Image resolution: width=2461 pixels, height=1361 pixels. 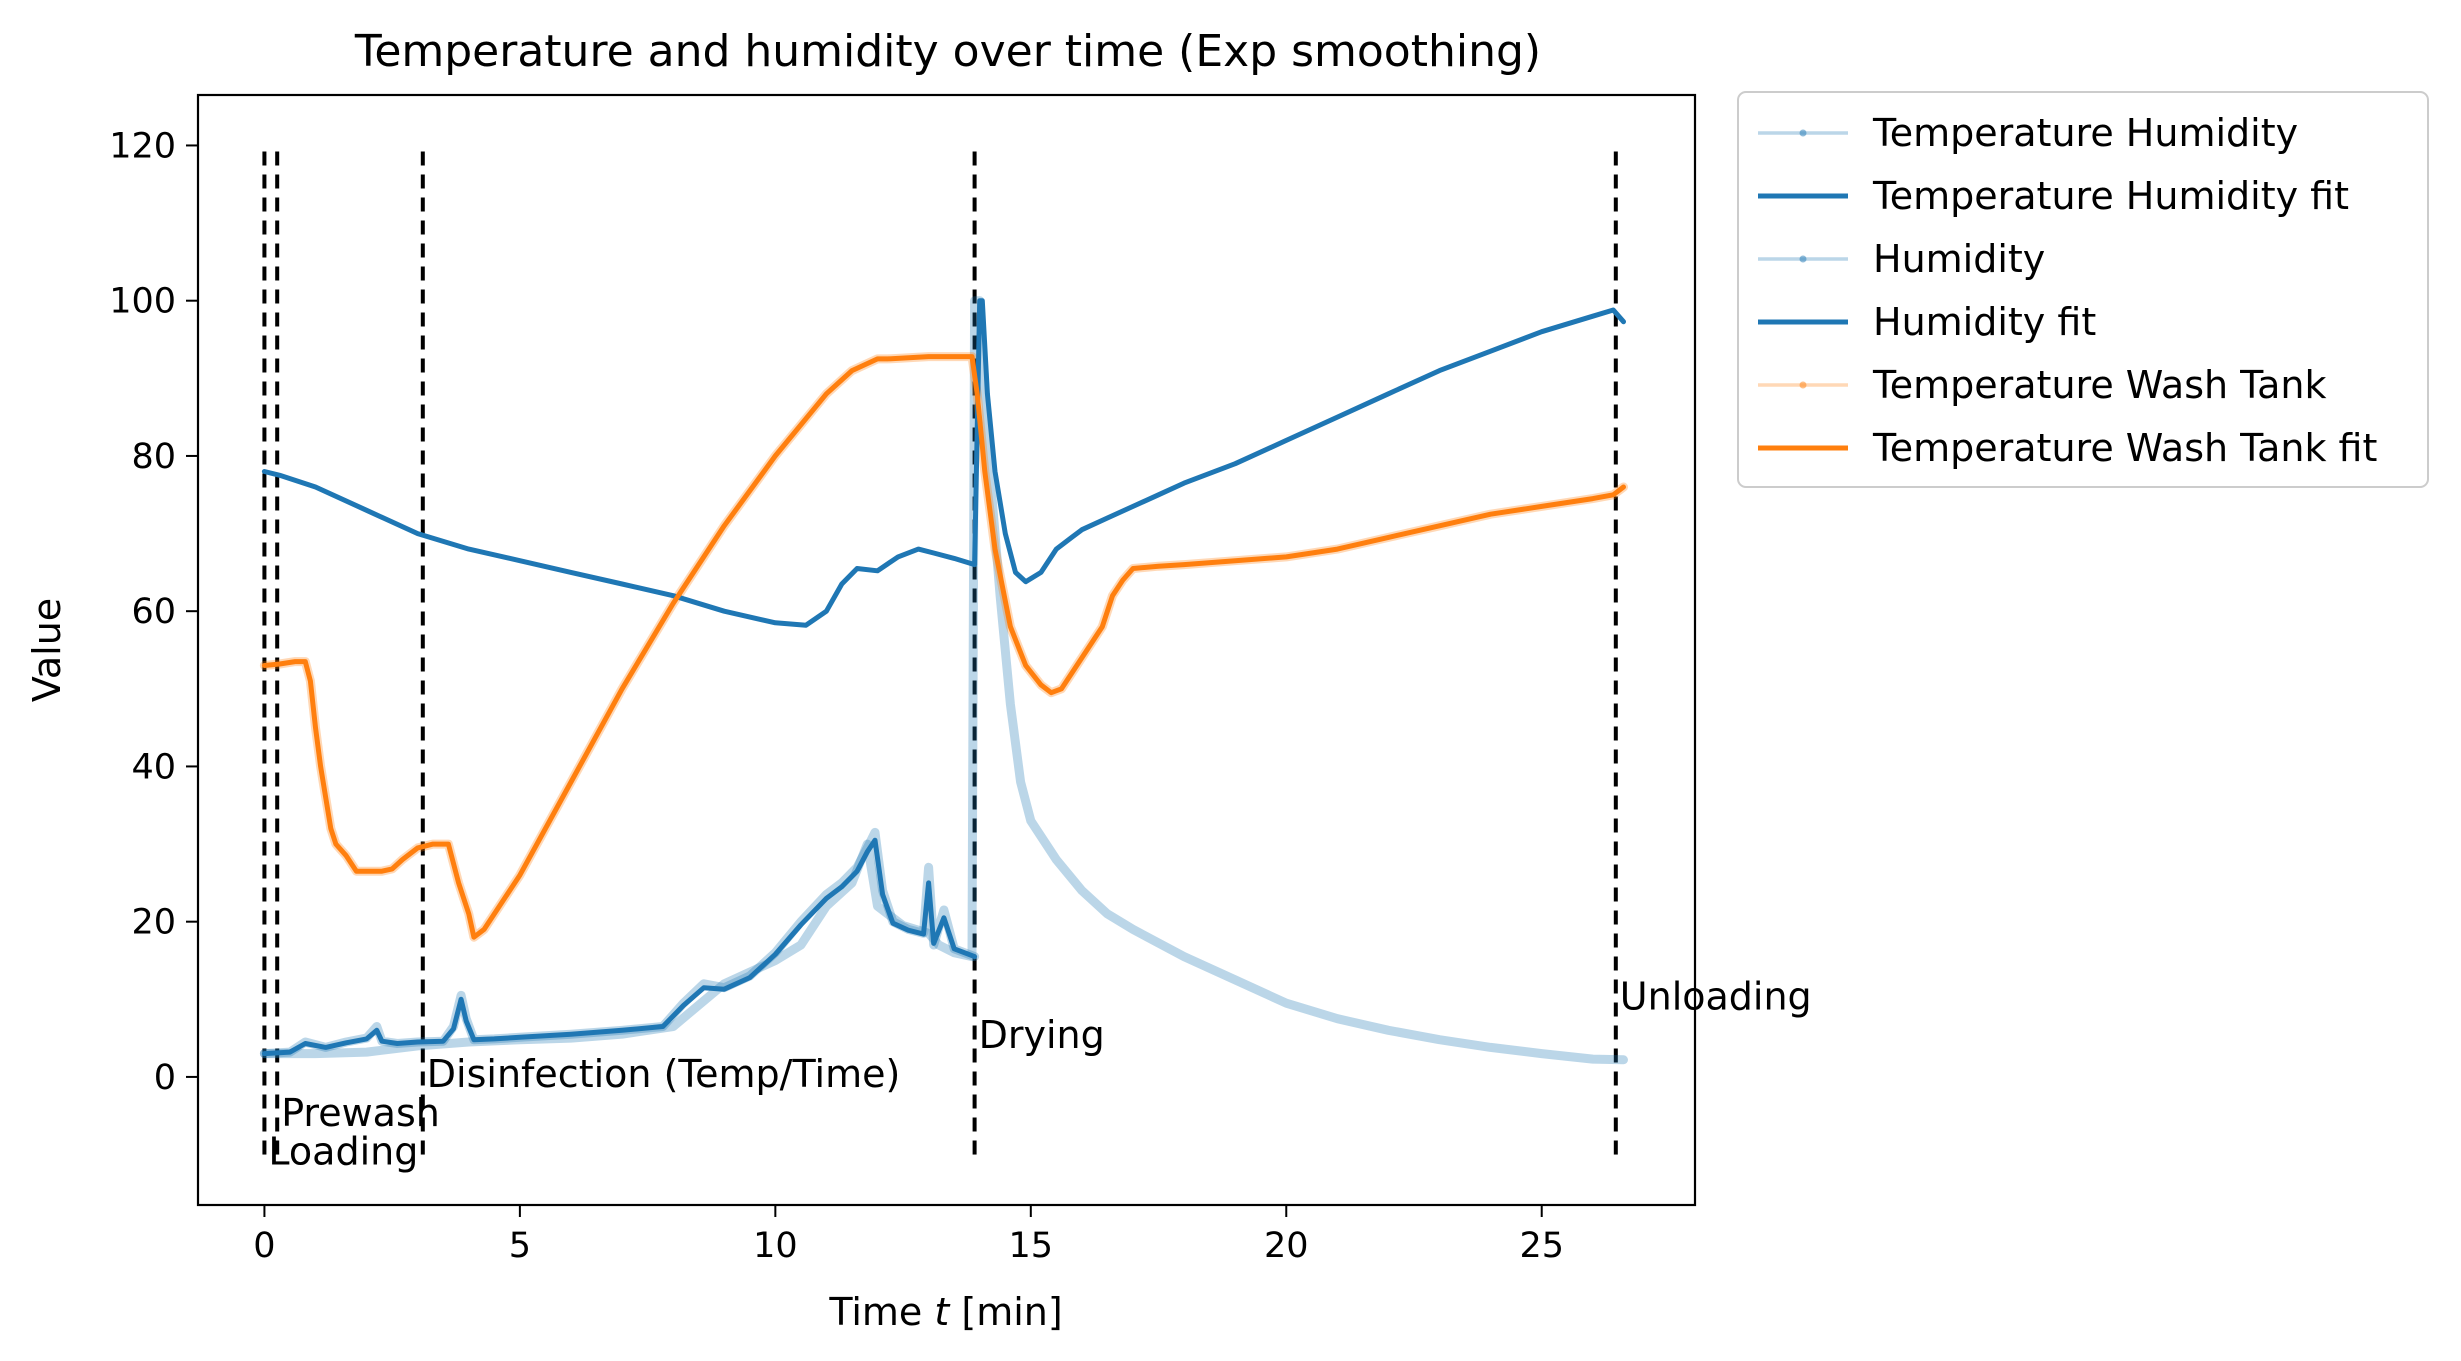 I want to click on phase-label: Drying, so click(x=1042, y=1035).